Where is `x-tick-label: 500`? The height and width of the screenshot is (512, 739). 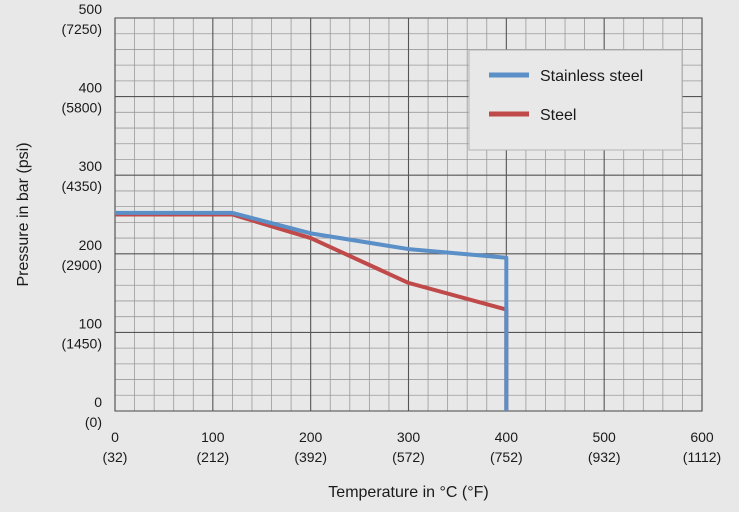
x-tick-label: 500 is located at coordinates (604, 437).